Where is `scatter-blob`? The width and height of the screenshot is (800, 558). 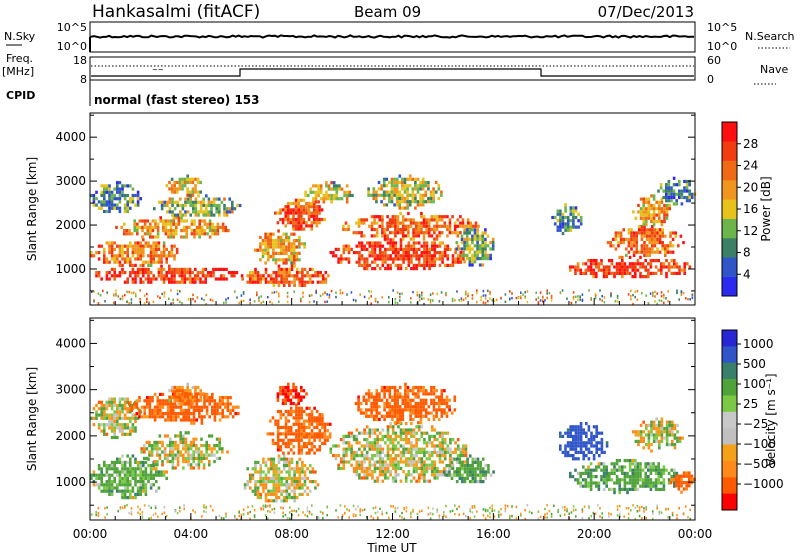
scatter-blob is located at coordinates (197, 205).